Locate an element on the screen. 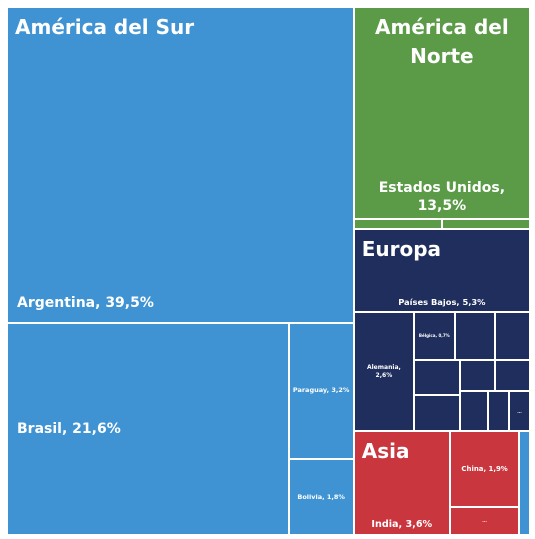 This screenshot has width=535, height=539. cell-label: Alemania, 2,6% is located at coordinates (383, 371).